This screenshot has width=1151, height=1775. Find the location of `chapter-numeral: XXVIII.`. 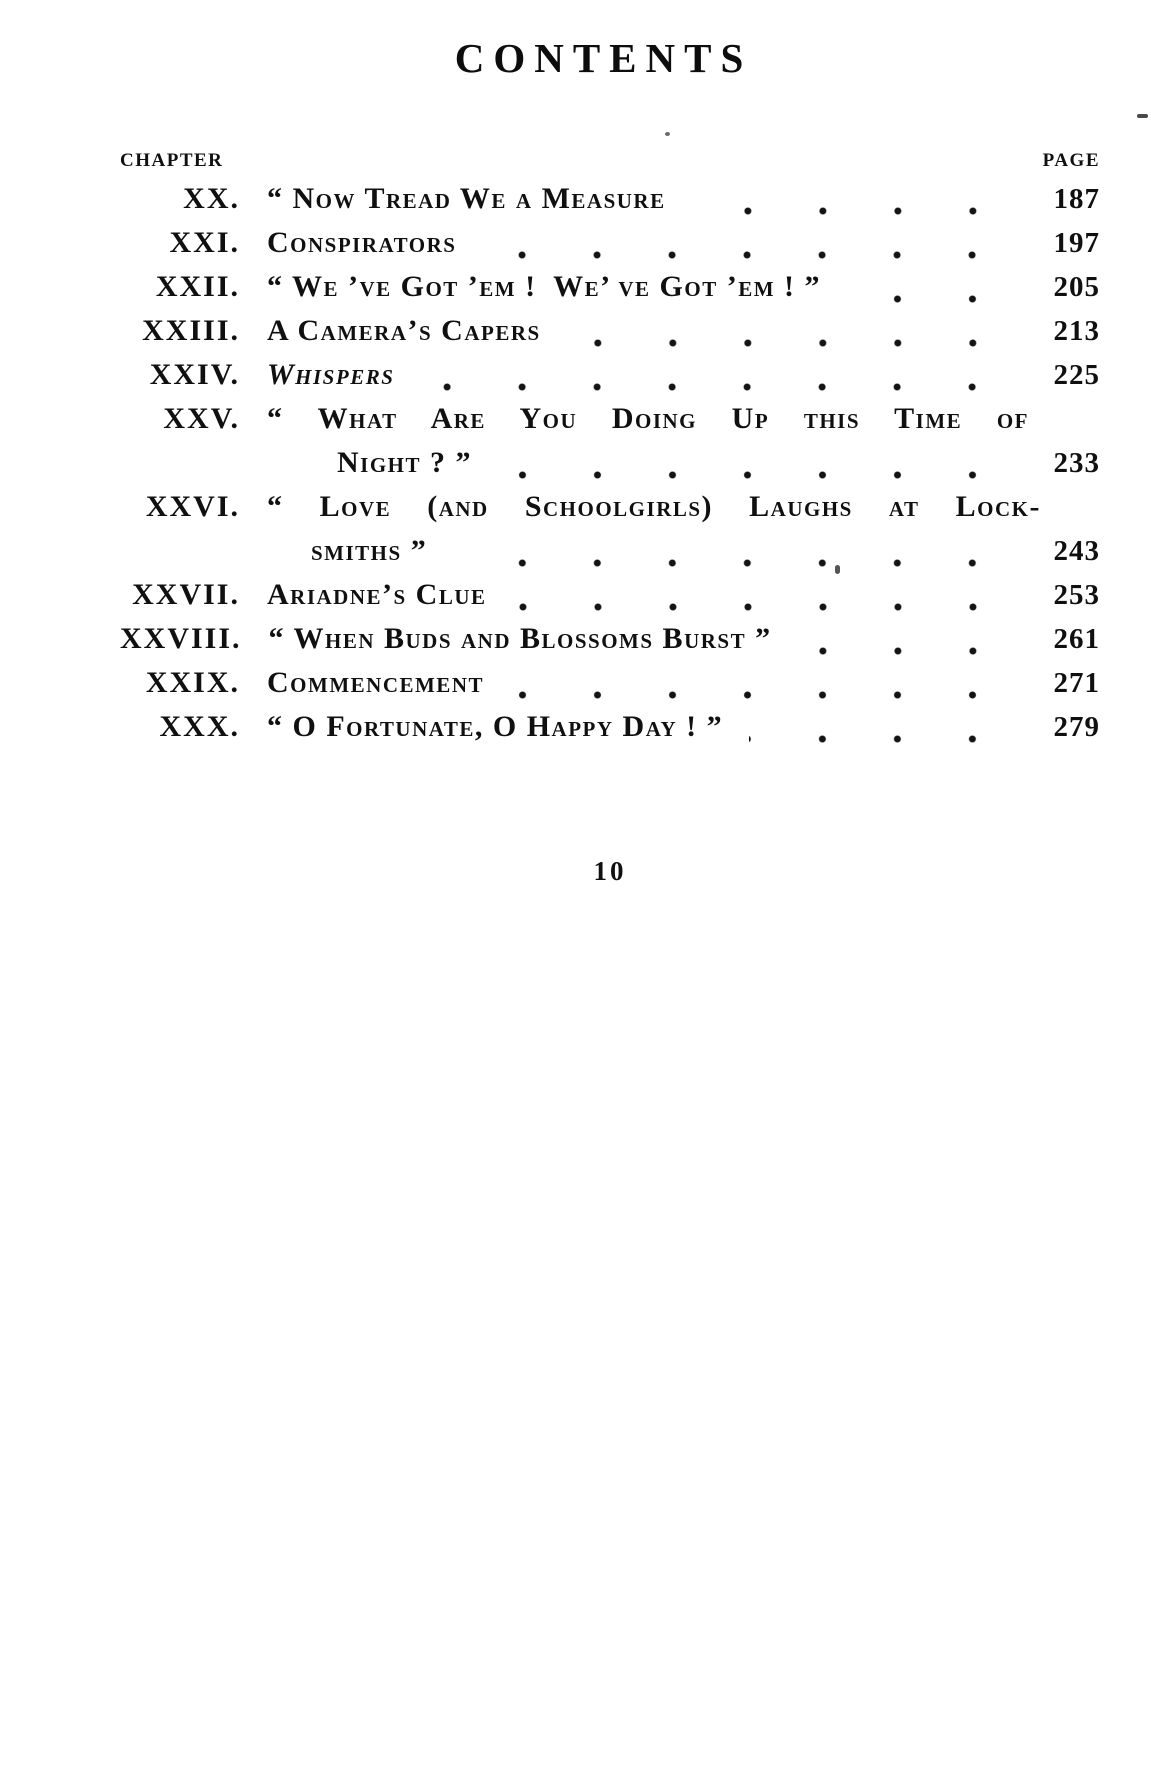

chapter-numeral: XXVIII. is located at coordinates (181, 638).